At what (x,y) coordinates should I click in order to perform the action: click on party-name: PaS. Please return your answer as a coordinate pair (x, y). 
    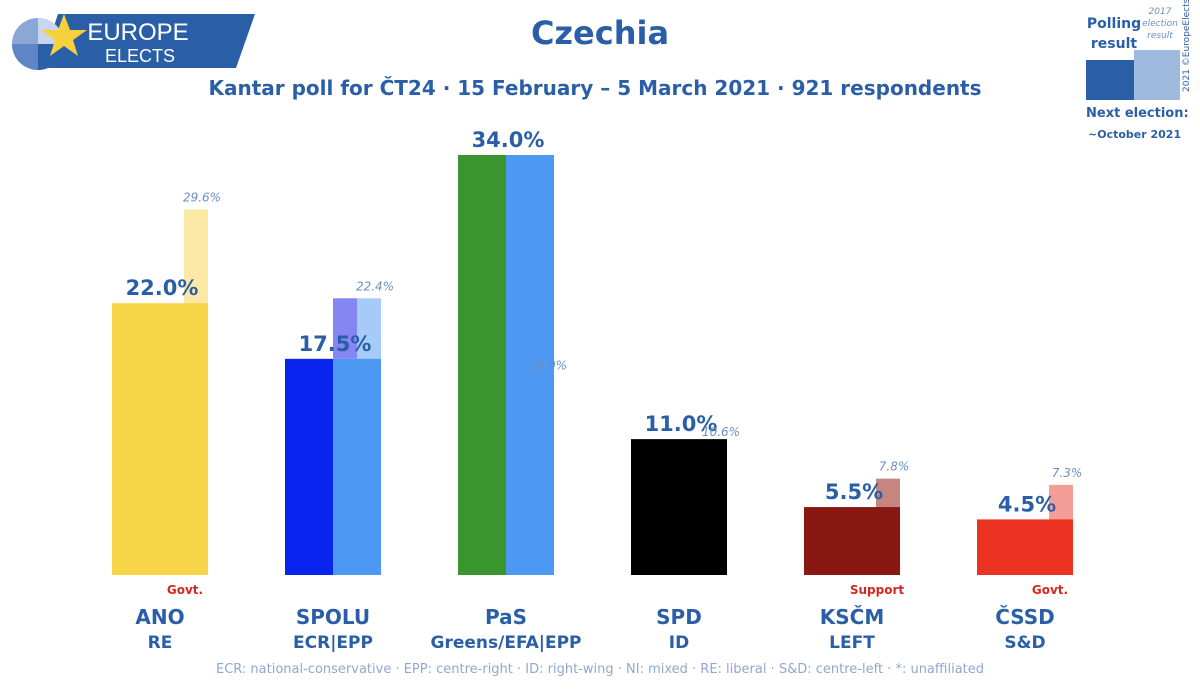
    Looking at the image, I should click on (506, 617).